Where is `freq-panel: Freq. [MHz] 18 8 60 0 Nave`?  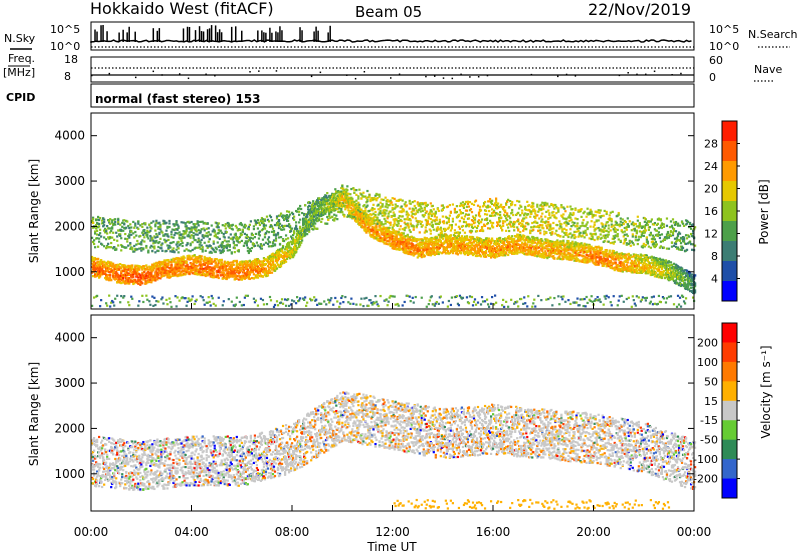 freq-panel: Freq. [MHz] 18 8 60 0 Nave is located at coordinates (392, 68).